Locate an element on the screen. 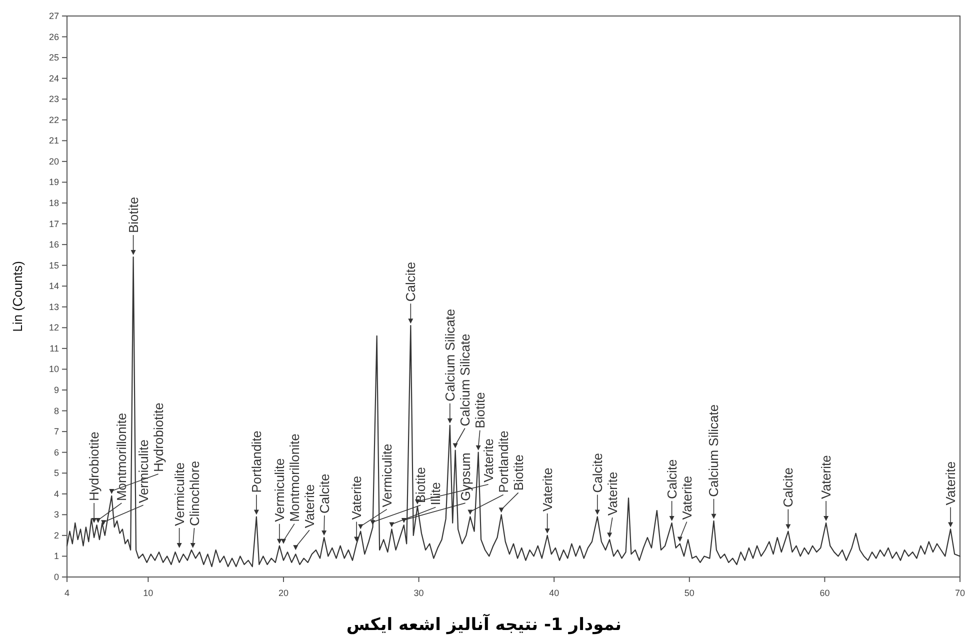  y-tick-label: 18 is located at coordinates (53, 203).